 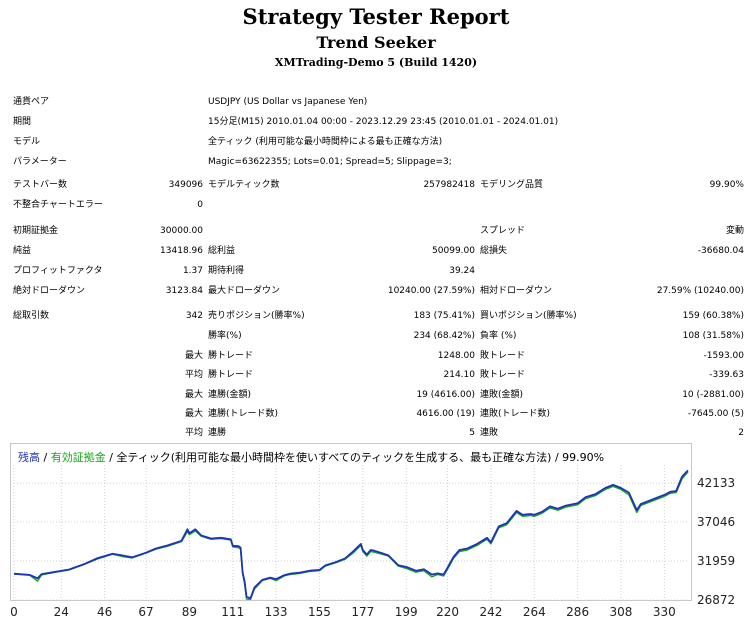 I want to click on average-consecutive-losses-label: 連敗, so click(x=489, y=433).